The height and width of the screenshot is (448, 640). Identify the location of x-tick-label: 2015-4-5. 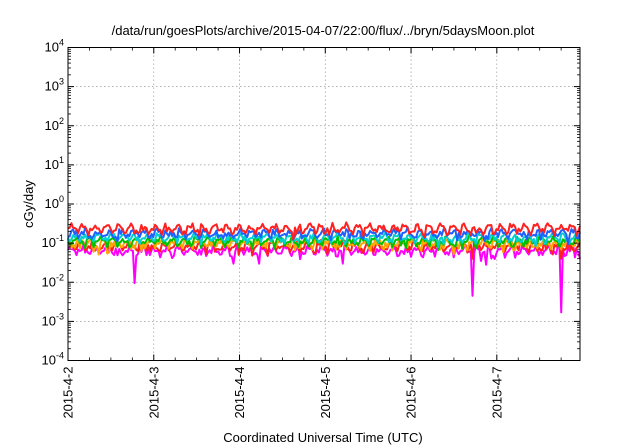
(325, 393).